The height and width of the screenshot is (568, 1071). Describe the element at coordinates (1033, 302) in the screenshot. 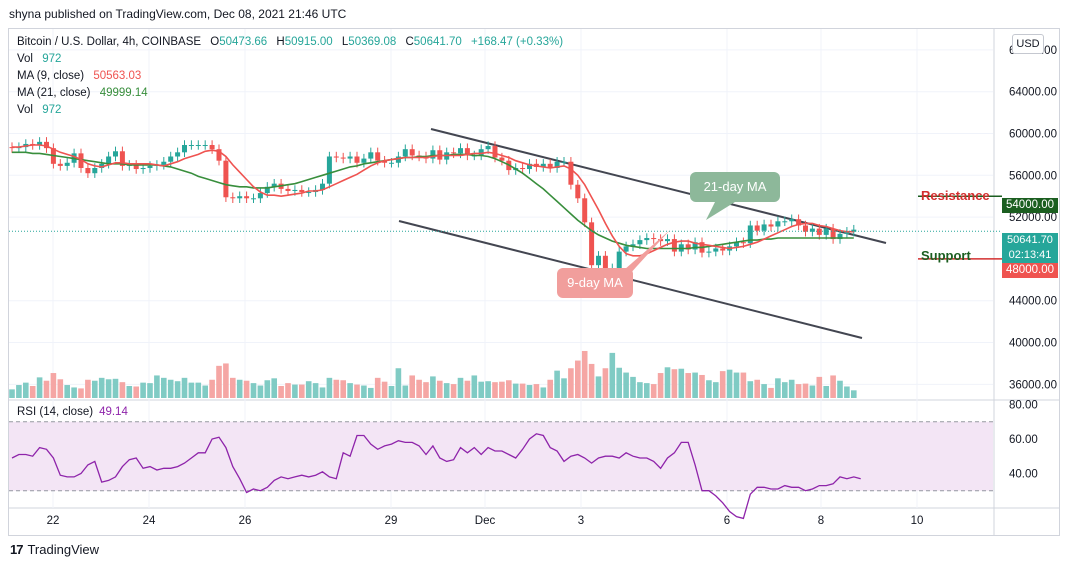

I see `price-tick-label: 44000.00` at that location.